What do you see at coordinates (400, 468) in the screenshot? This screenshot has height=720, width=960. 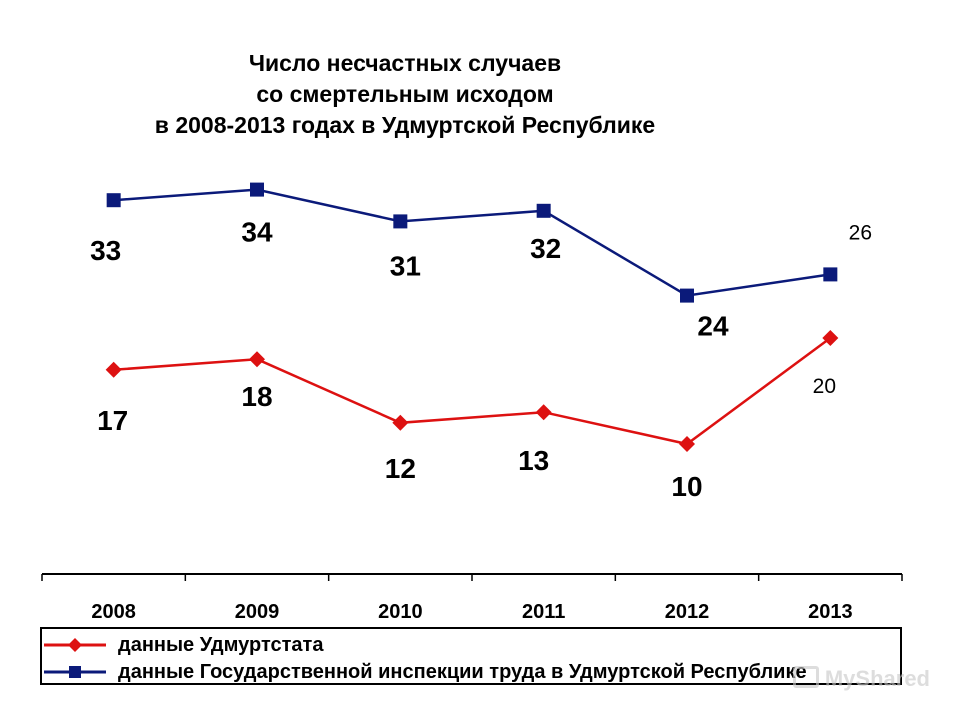 I see `data-label: 12` at bounding box center [400, 468].